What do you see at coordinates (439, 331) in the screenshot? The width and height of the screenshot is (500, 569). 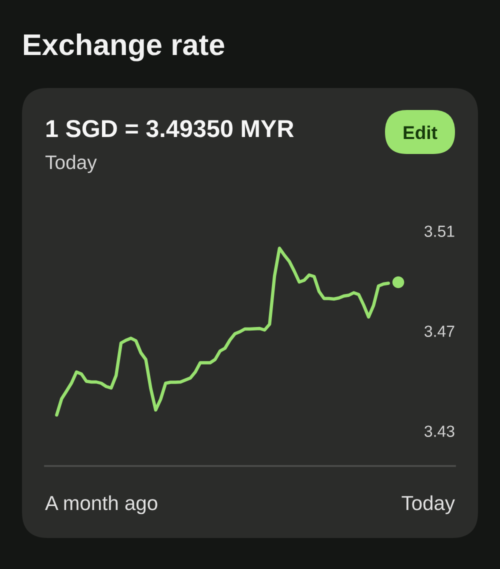 I see `y-tick-label: 3.47` at bounding box center [439, 331].